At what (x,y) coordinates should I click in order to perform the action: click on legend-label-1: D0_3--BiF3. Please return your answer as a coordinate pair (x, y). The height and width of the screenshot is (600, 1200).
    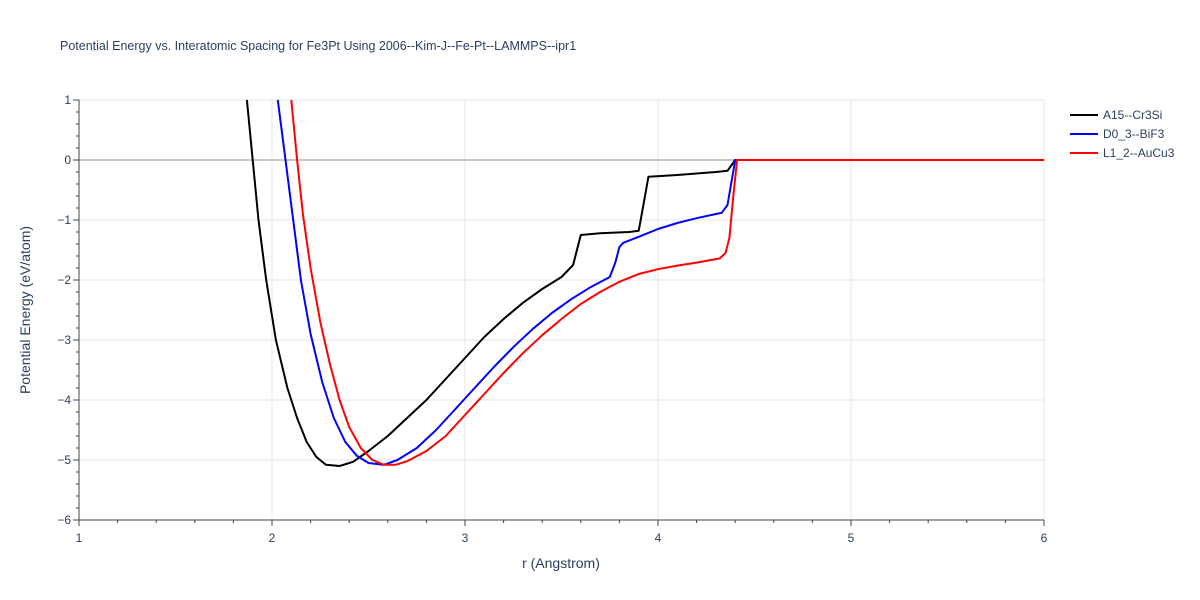
    Looking at the image, I should click on (1134, 134).